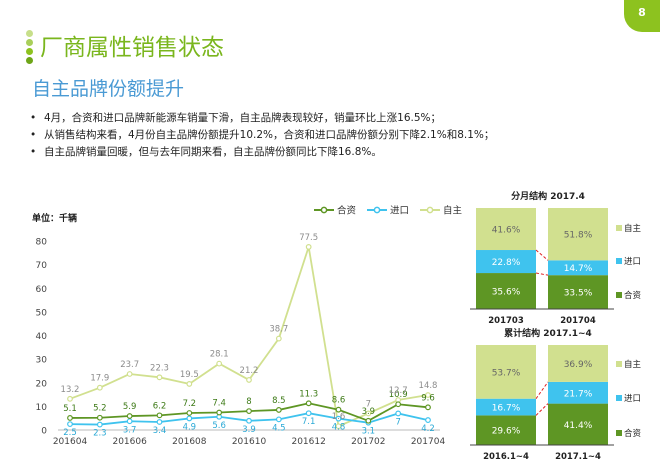 This screenshot has width=660, height=471. Describe the element at coordinates (160, 406) in the screenshot. I see `data-label: 6.2` at that location.